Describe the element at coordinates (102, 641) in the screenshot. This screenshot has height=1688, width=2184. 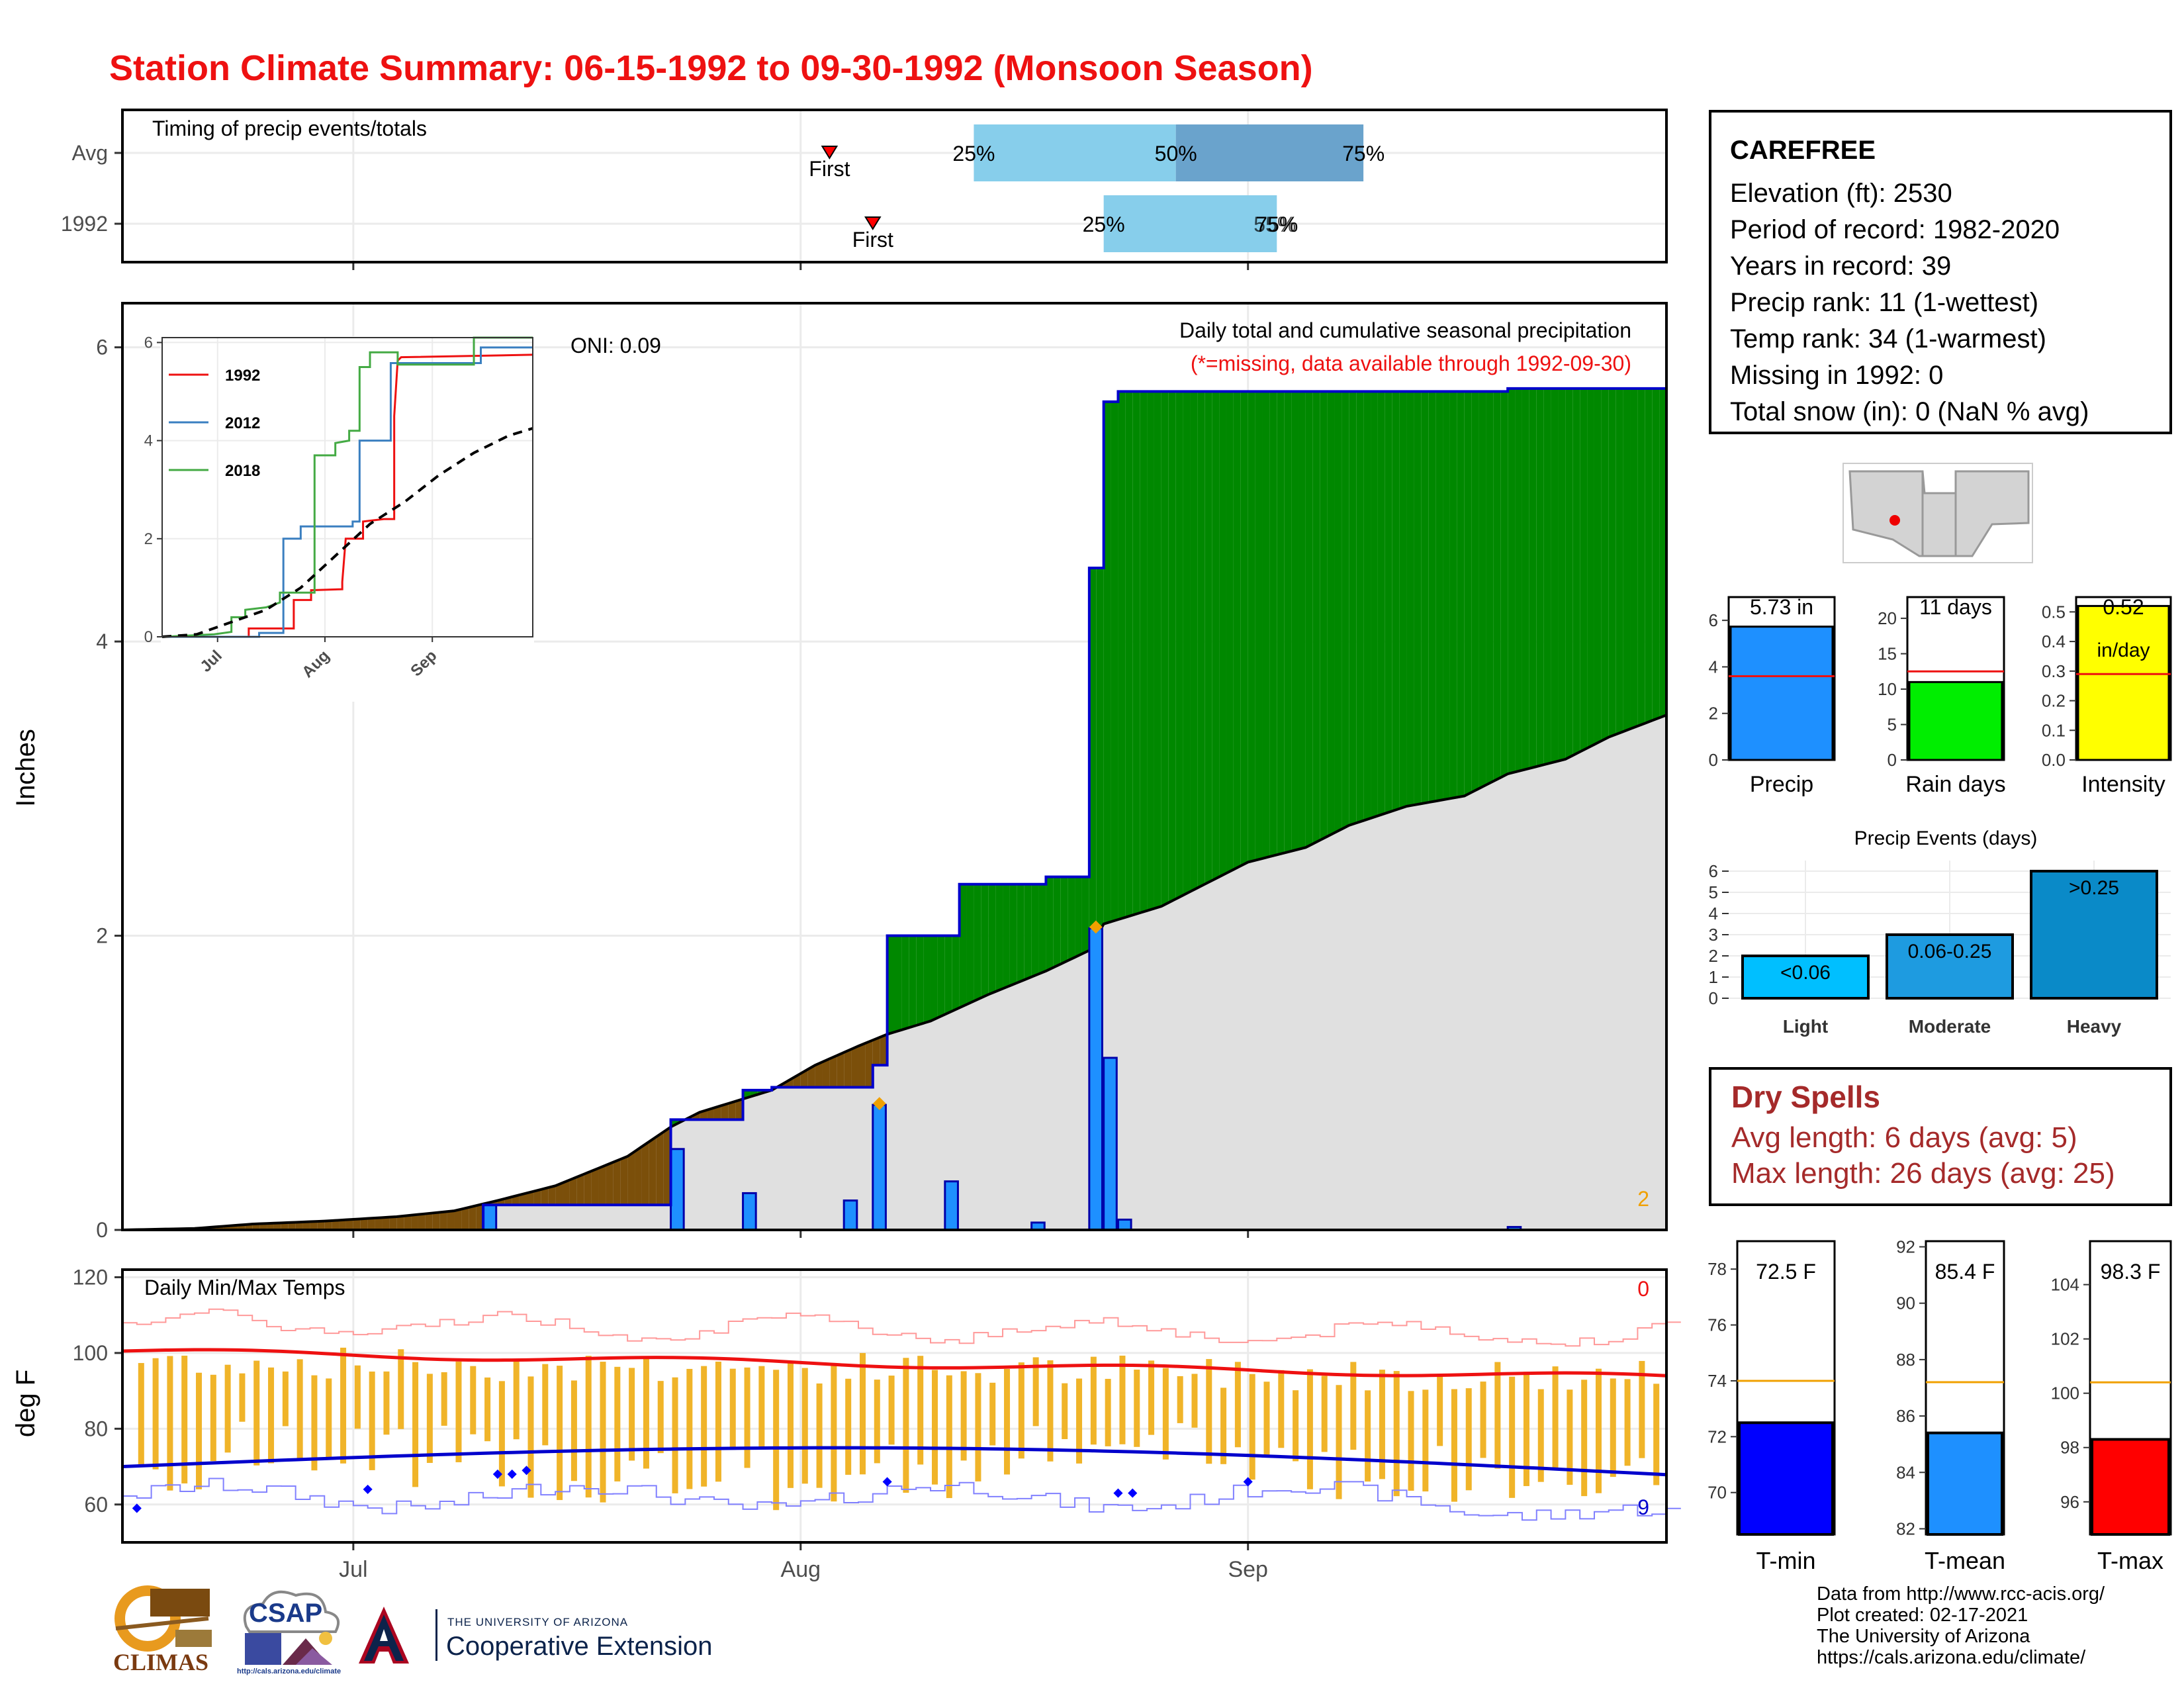
I see `precip-ytick-label: 4` at that location.